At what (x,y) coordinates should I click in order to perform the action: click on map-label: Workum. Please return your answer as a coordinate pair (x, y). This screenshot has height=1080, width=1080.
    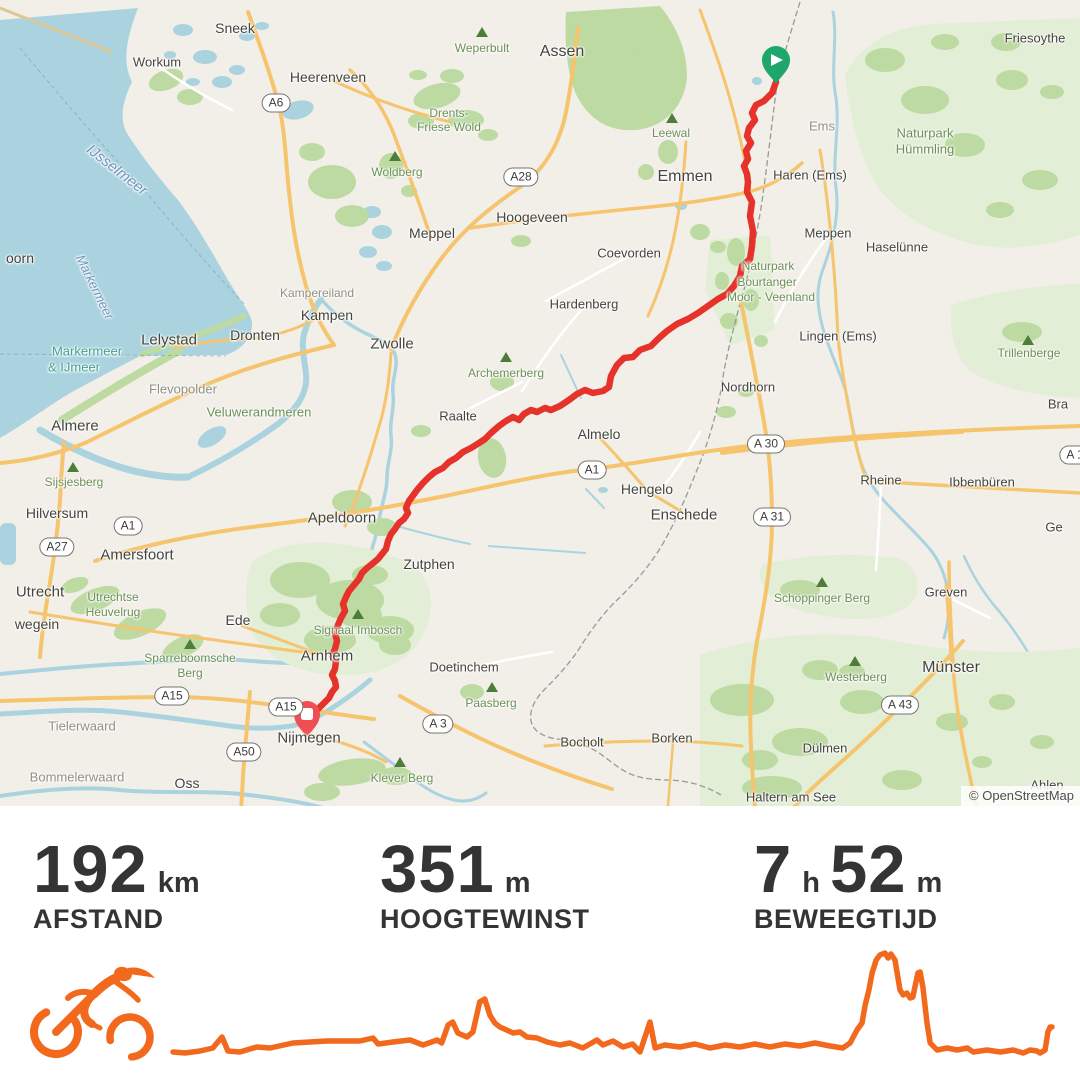
    Looking at the image, I should click on (157, 62).